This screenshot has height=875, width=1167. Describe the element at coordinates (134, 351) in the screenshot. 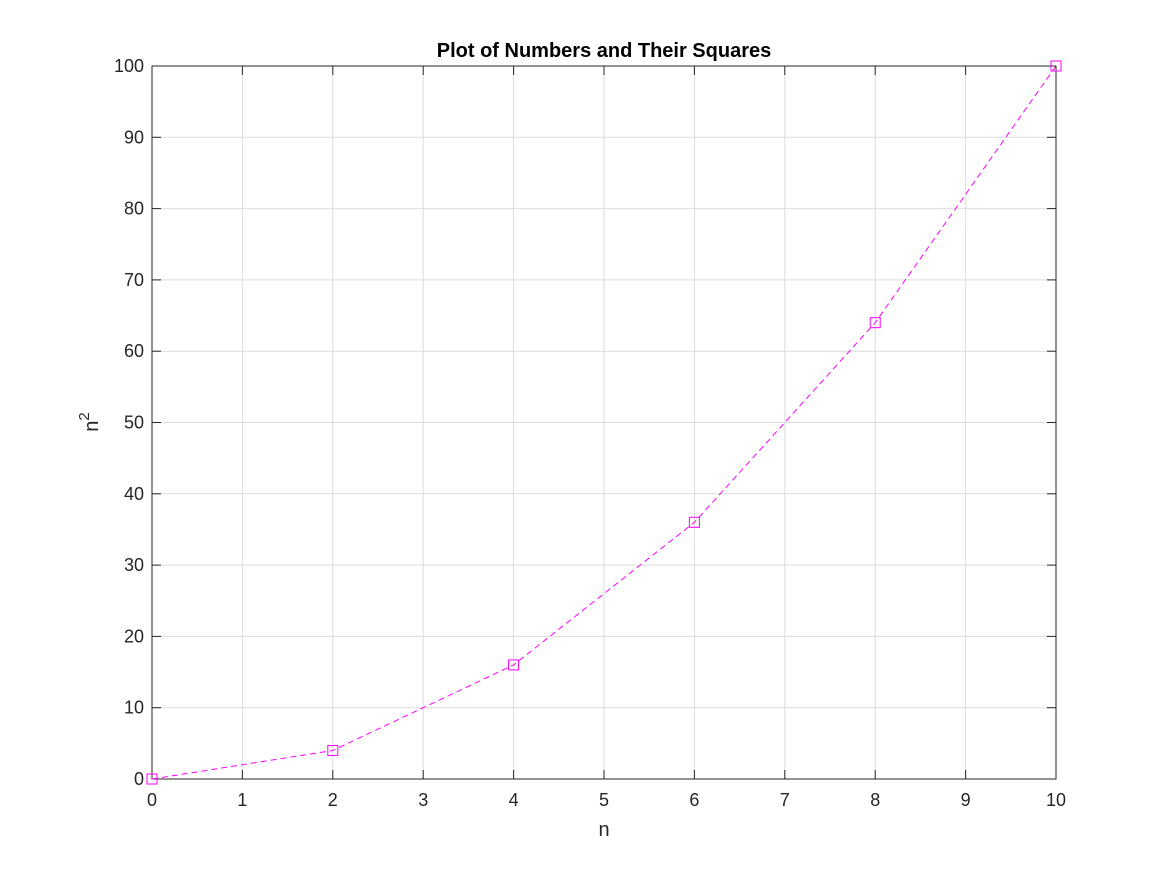

I see `y-tick-label-60: 60` at that location.